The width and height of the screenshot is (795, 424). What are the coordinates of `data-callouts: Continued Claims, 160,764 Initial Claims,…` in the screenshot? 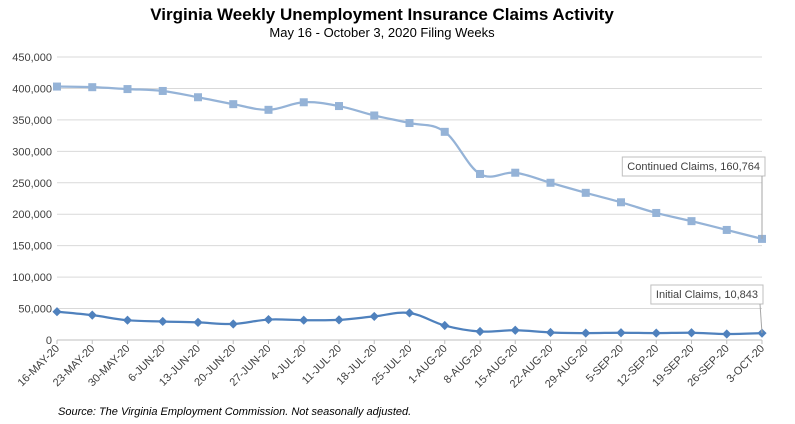 It's located at (693, 245).